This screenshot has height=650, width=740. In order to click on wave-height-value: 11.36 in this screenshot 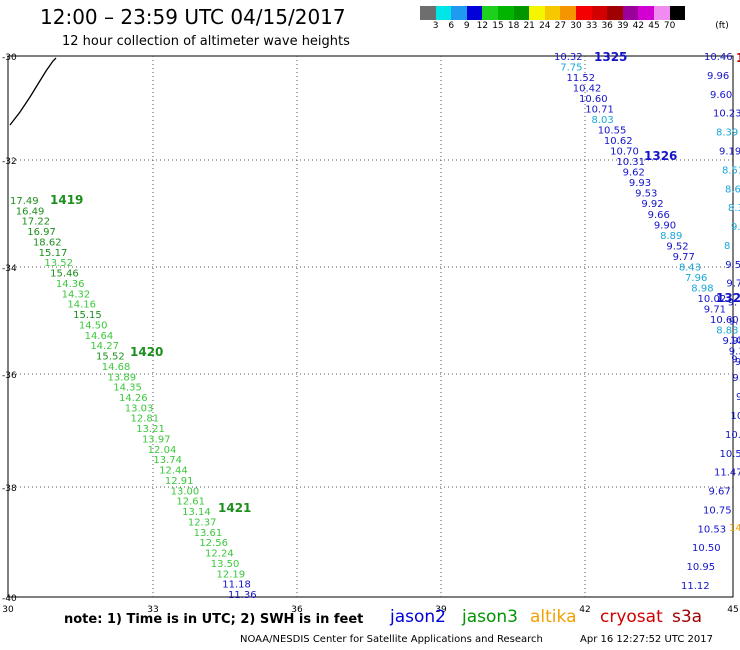, I will do `click(242, 595)`.